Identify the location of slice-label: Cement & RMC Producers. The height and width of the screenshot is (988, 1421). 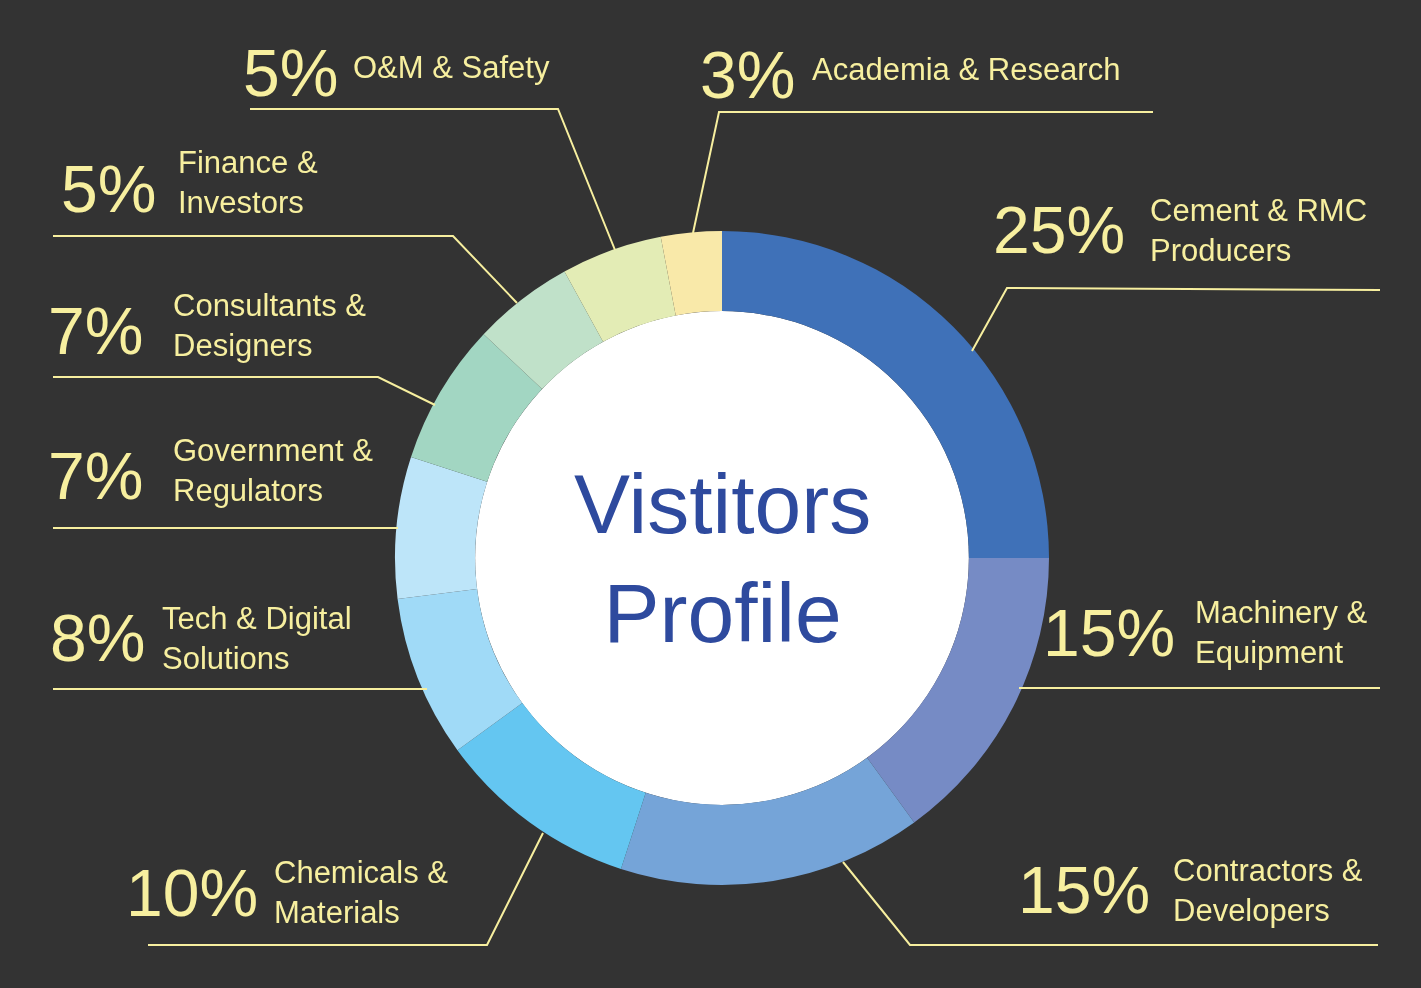
(1259, 231).